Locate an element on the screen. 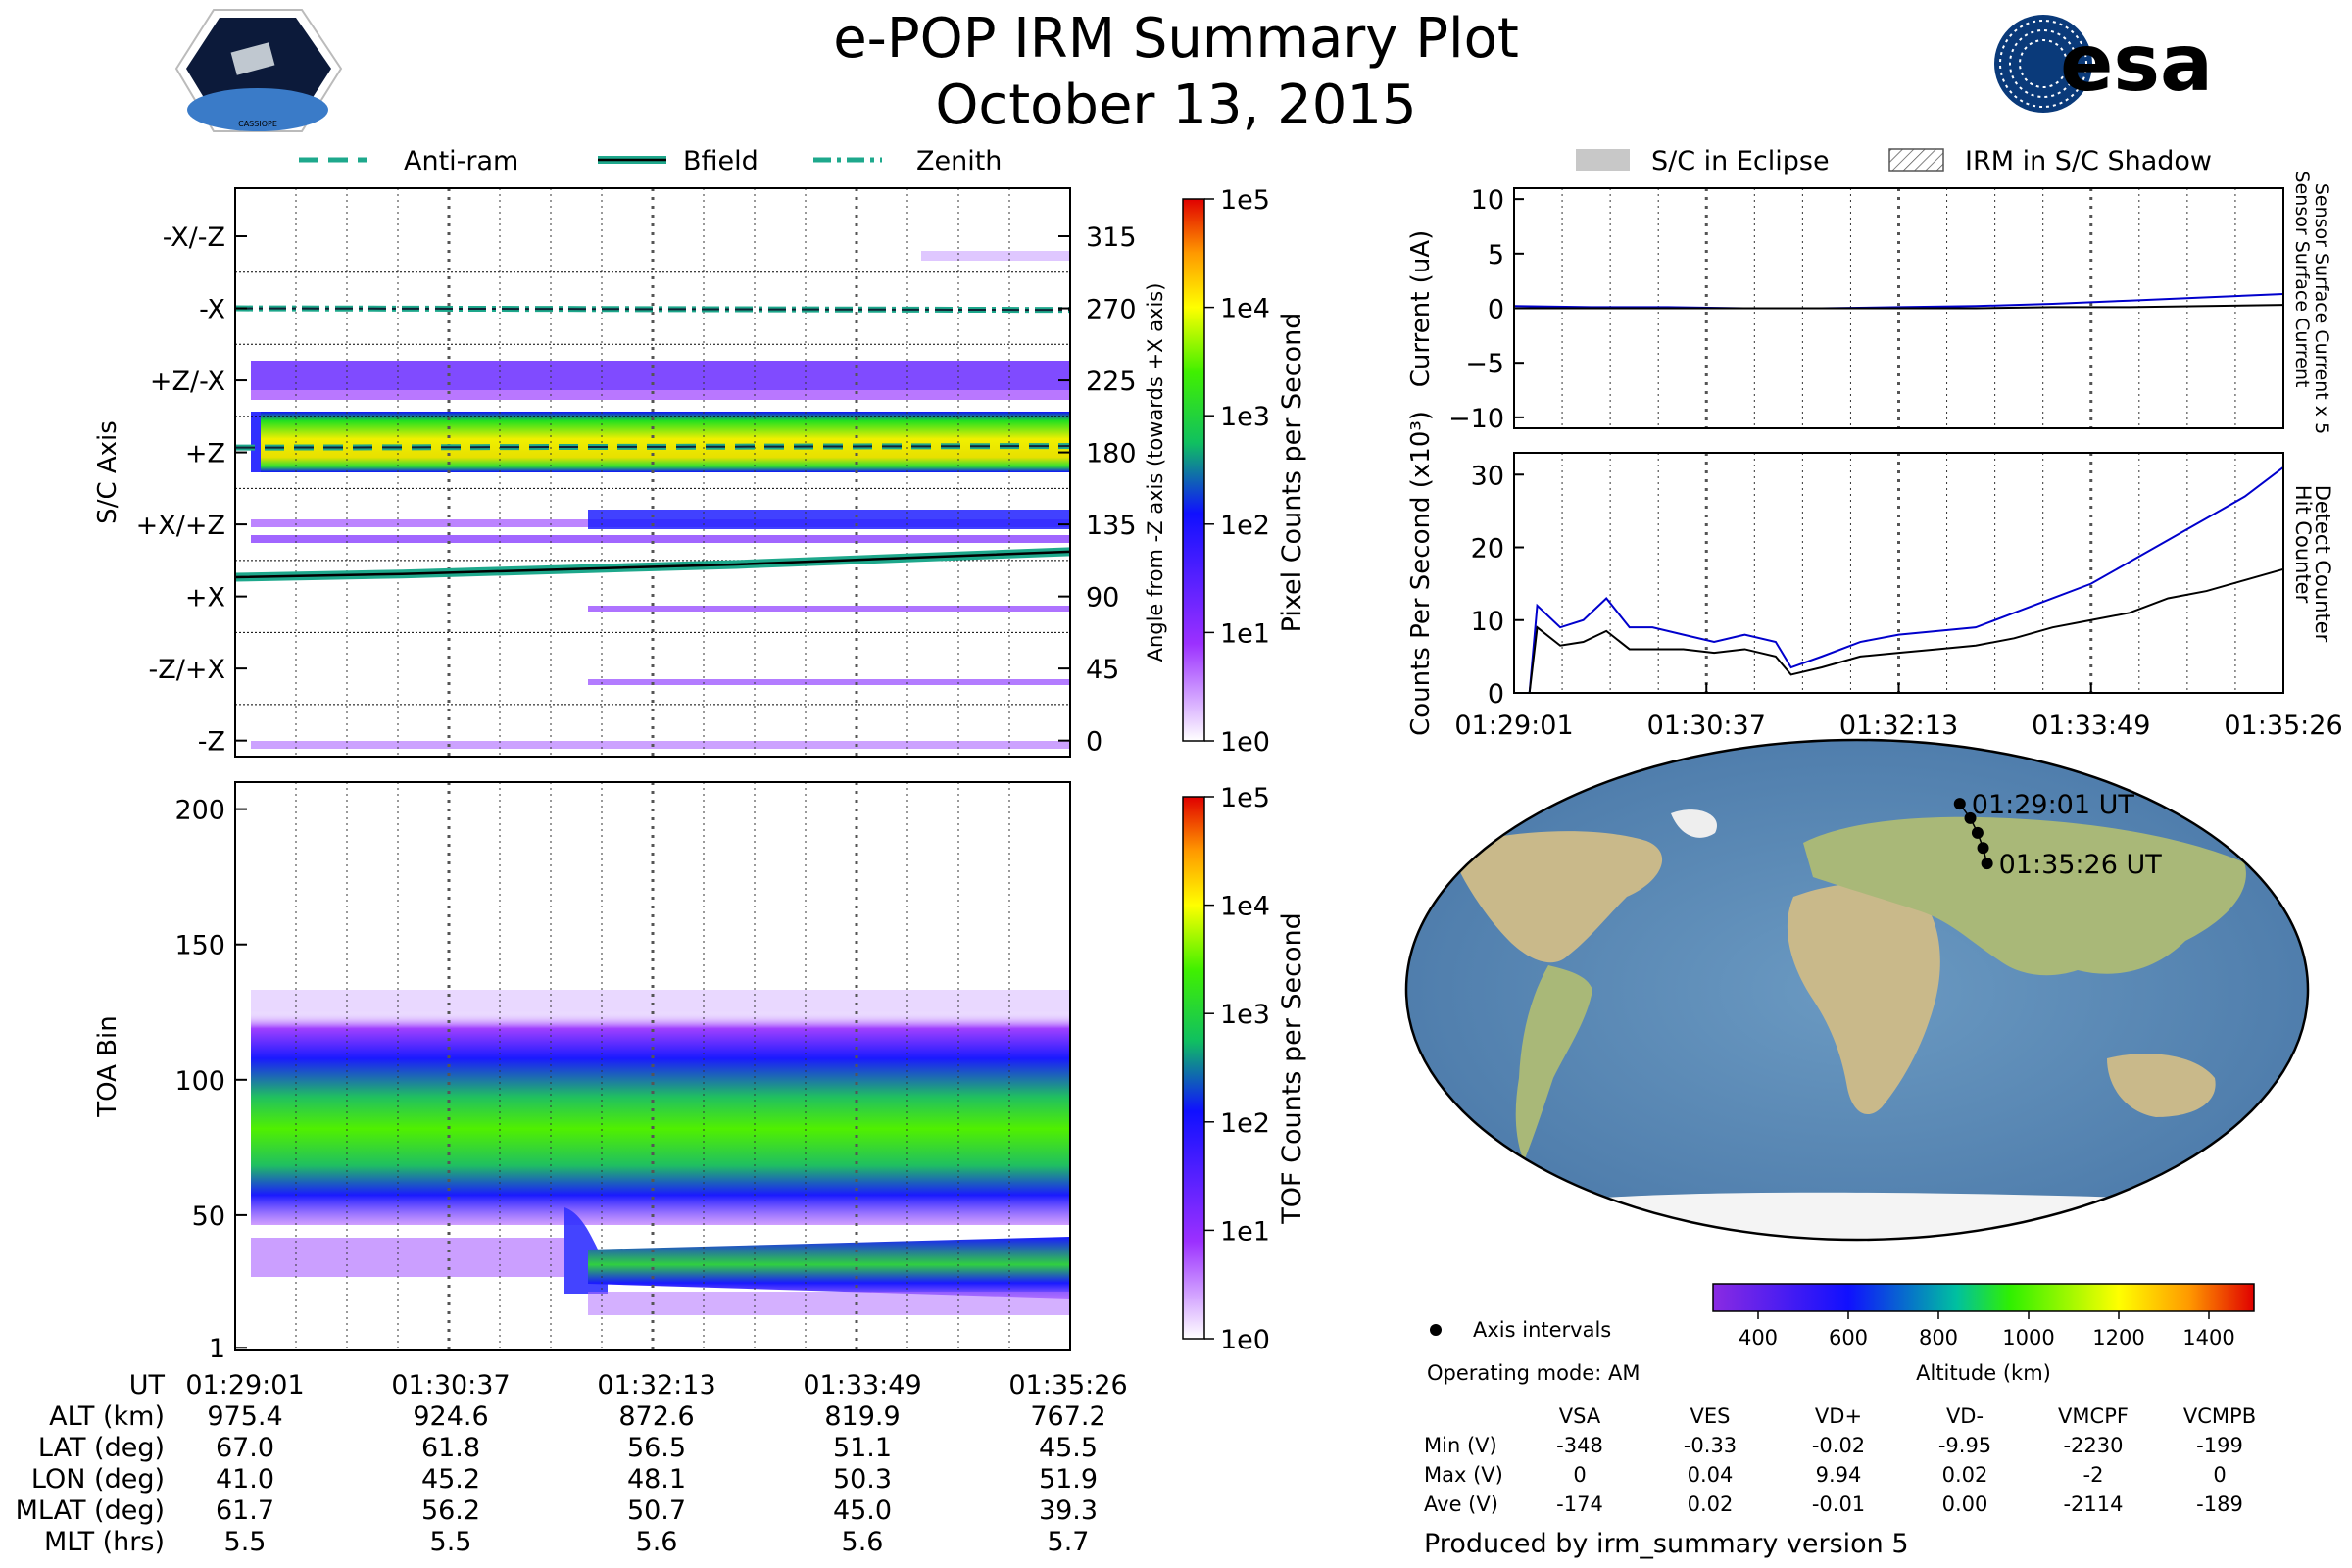  tof-colorbar: 1e5 1e4 1e3 1e2 1e1 1e0 TOF Counts per Second is located at coordinates (1244, 1069).